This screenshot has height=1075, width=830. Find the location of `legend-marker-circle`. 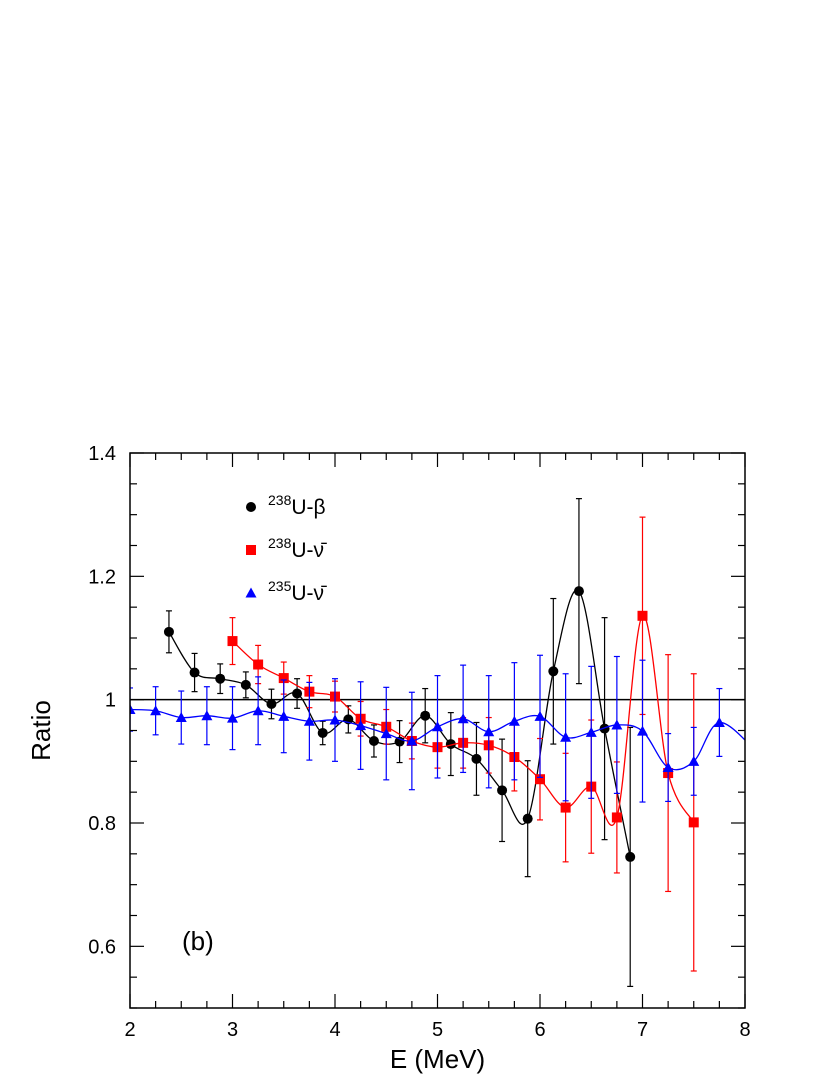

legend-marker-circle is located at coordinates (251, 507).